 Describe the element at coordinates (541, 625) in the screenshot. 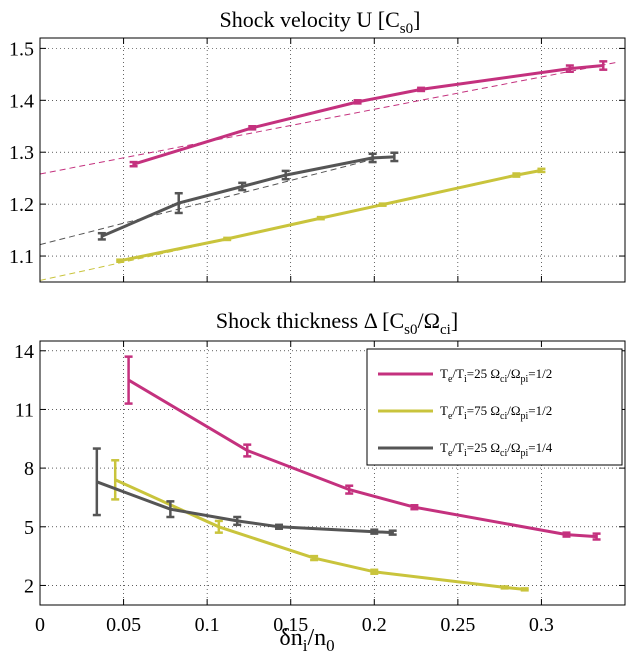

I see `x-tick-label: 0.3` at that location.